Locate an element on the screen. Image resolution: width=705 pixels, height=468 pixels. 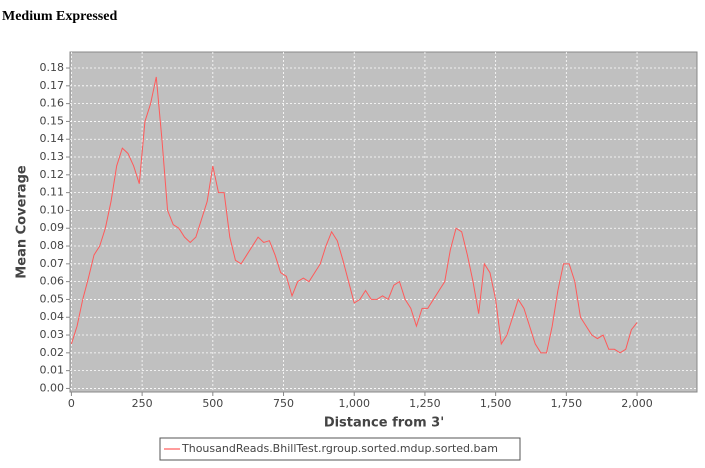
x-tick-label: 2,000 is located at coordinates (637, 403).